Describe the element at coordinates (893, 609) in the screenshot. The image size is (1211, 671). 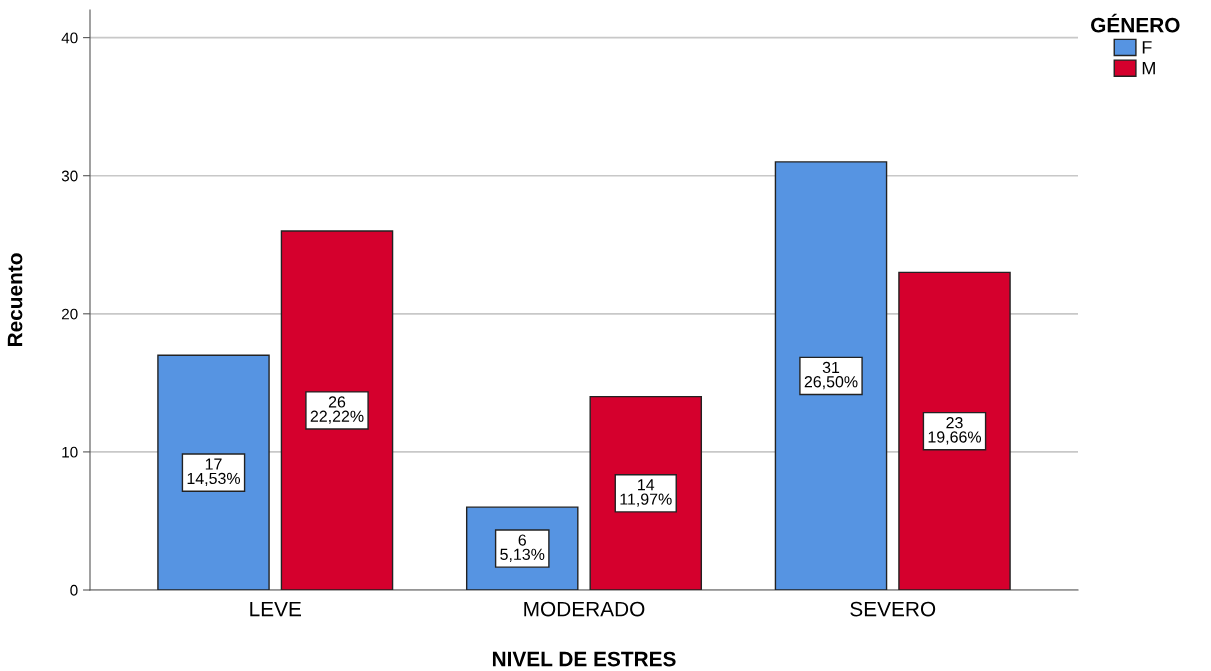
I see `x-tick-label: SEVERO` at that location.